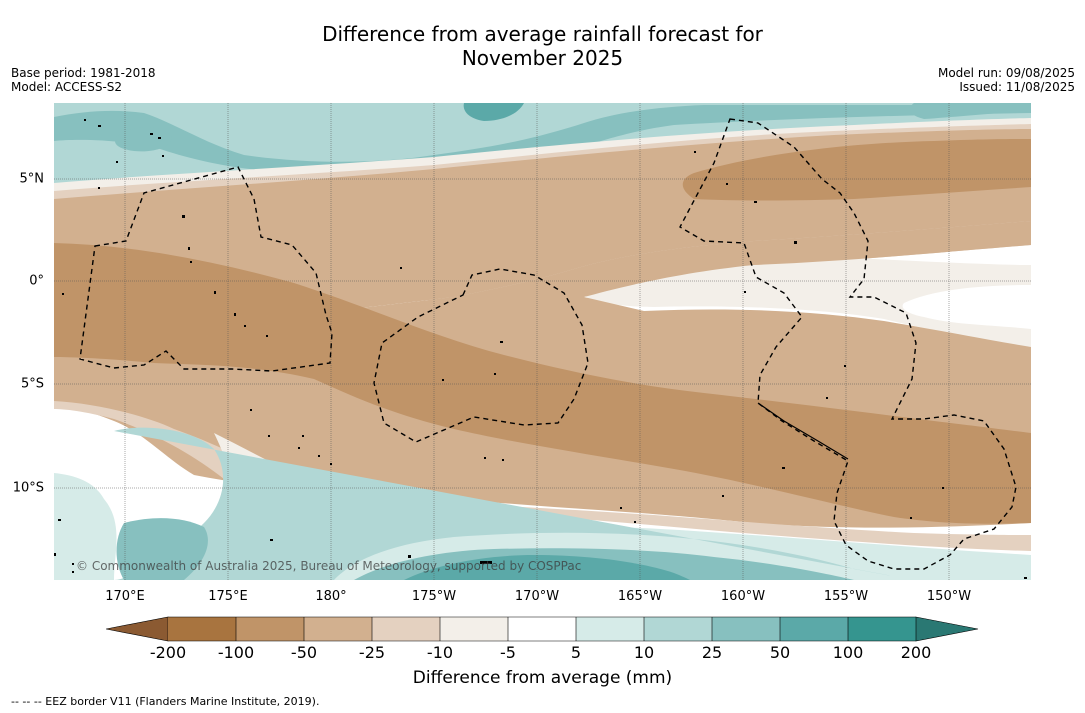 The width and height of the screenshot is (1085, 713). What do you see at coordinates (1017, 87) in the screenshot?
I see `issued-text: Issued: 11/08/2025` at bounding box center [1017, 87].